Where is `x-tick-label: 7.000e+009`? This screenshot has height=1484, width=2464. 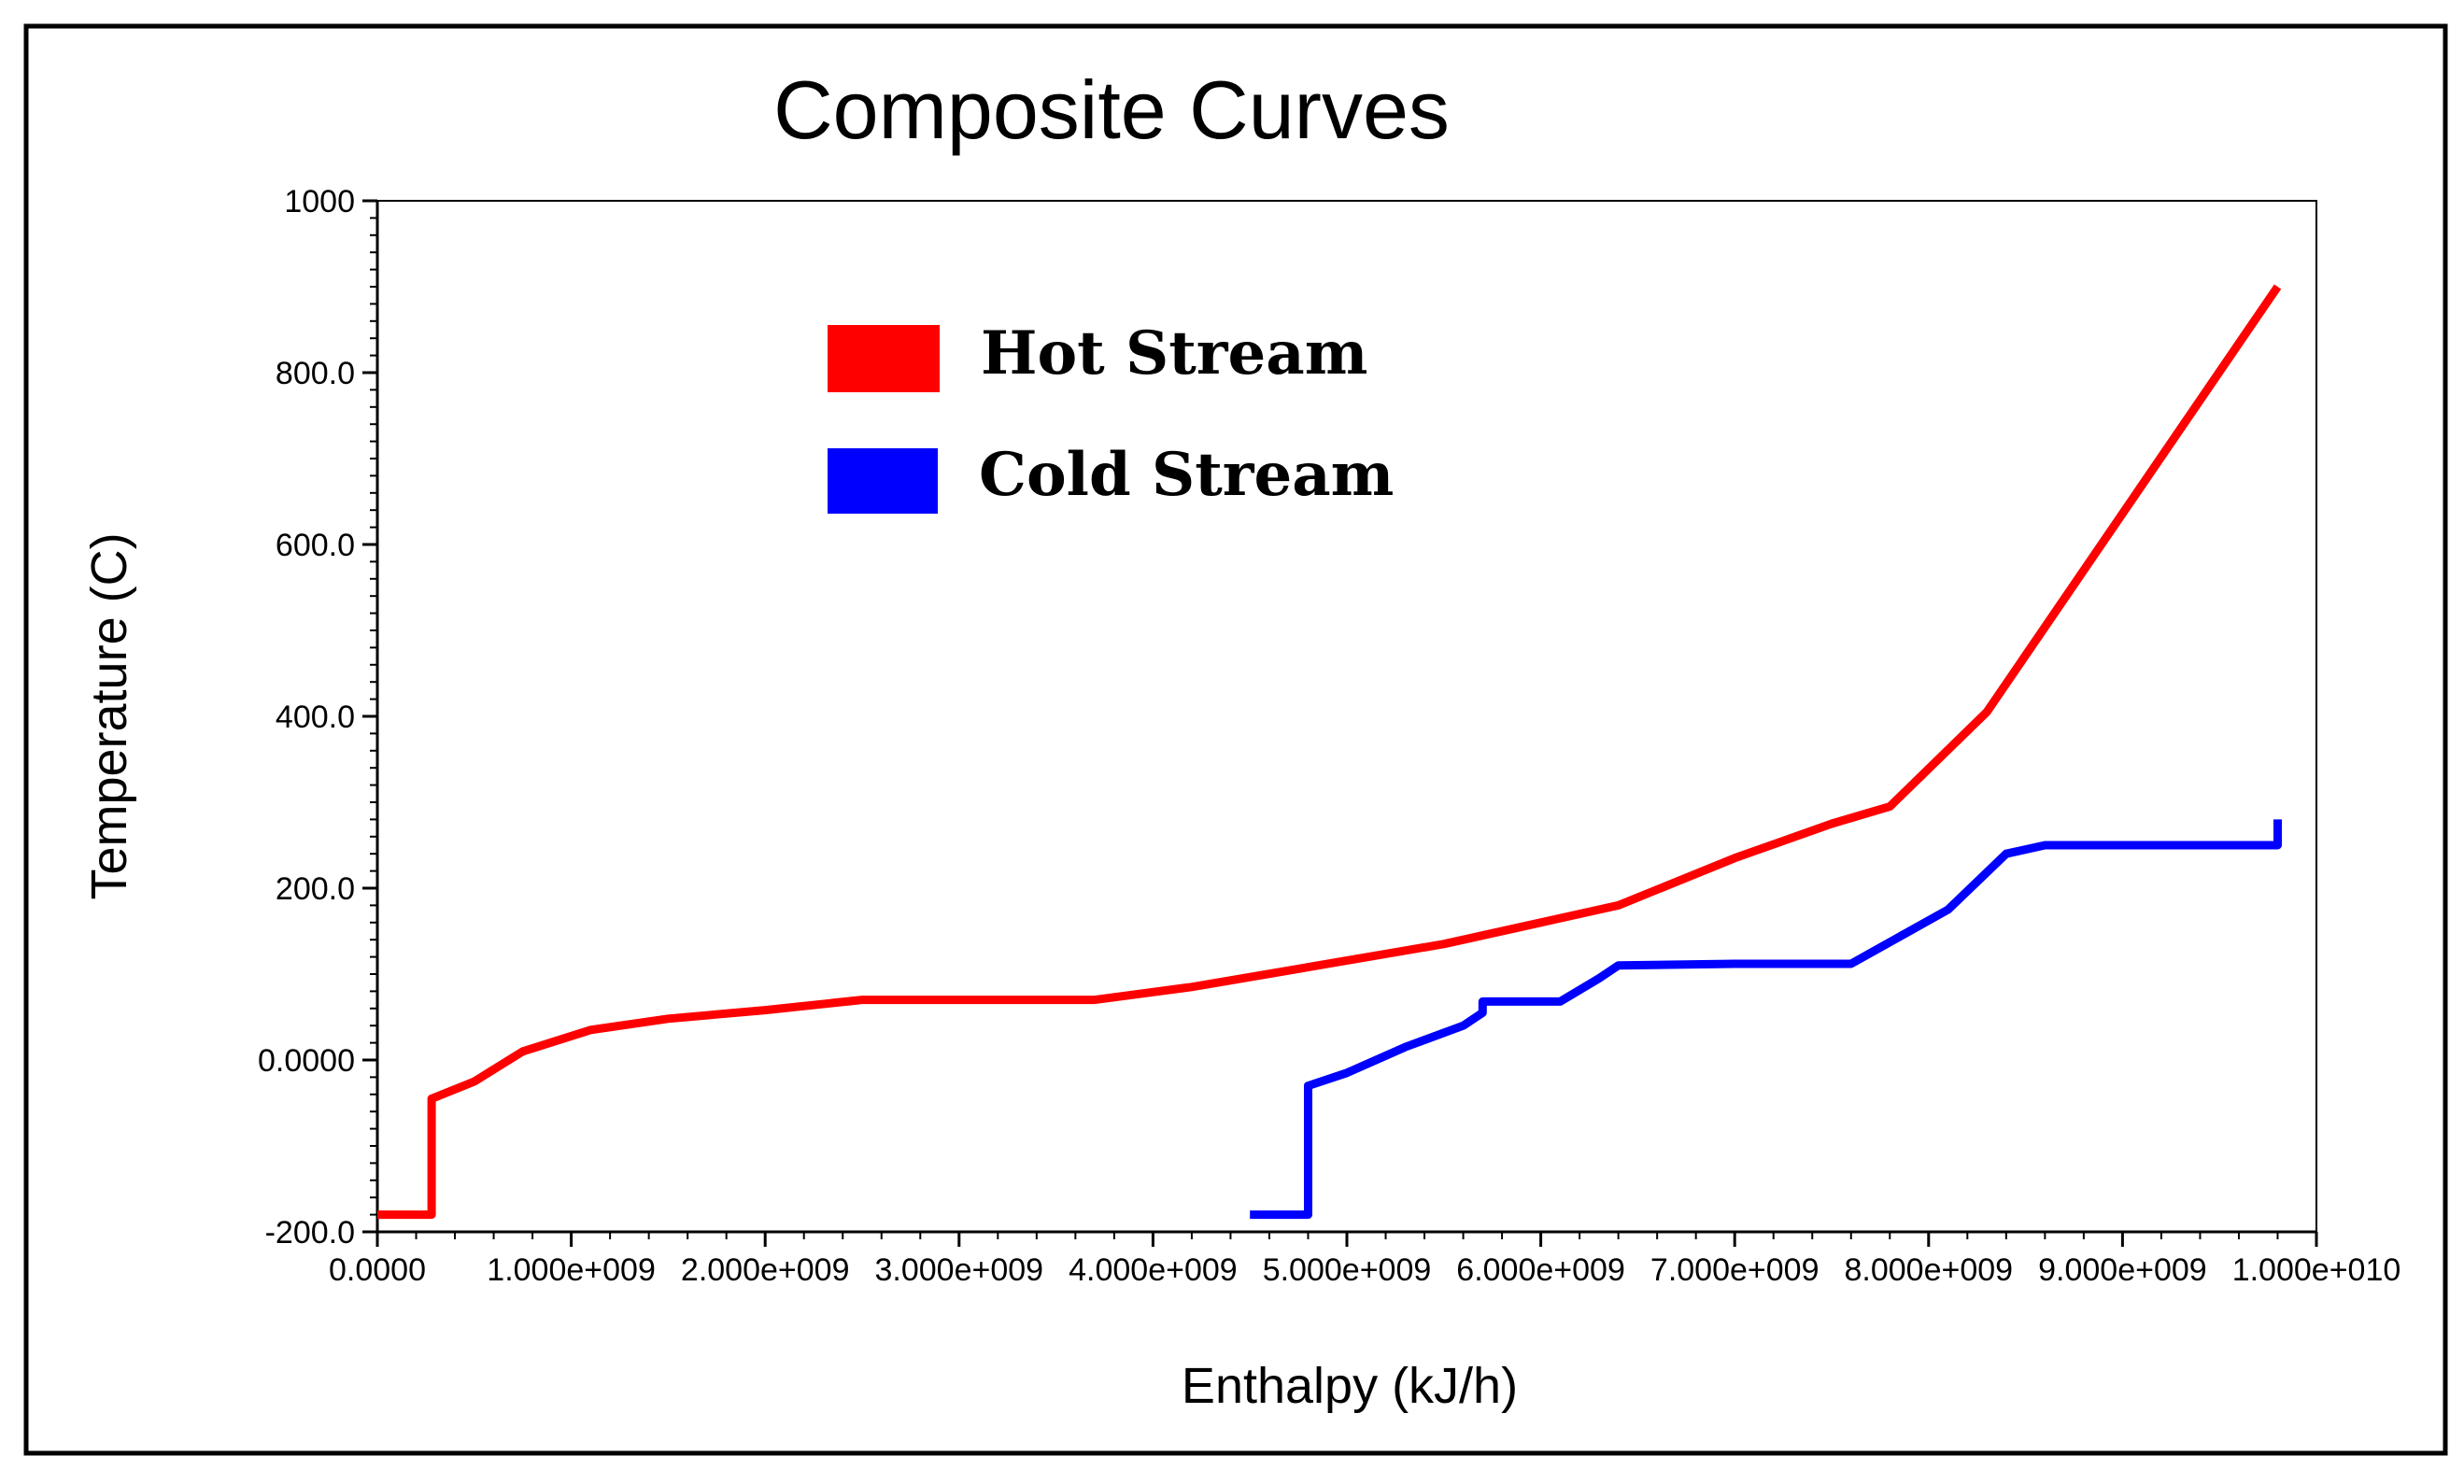
x-tick-label: 7.000e+009 is located at coordinates (1735, 1270).